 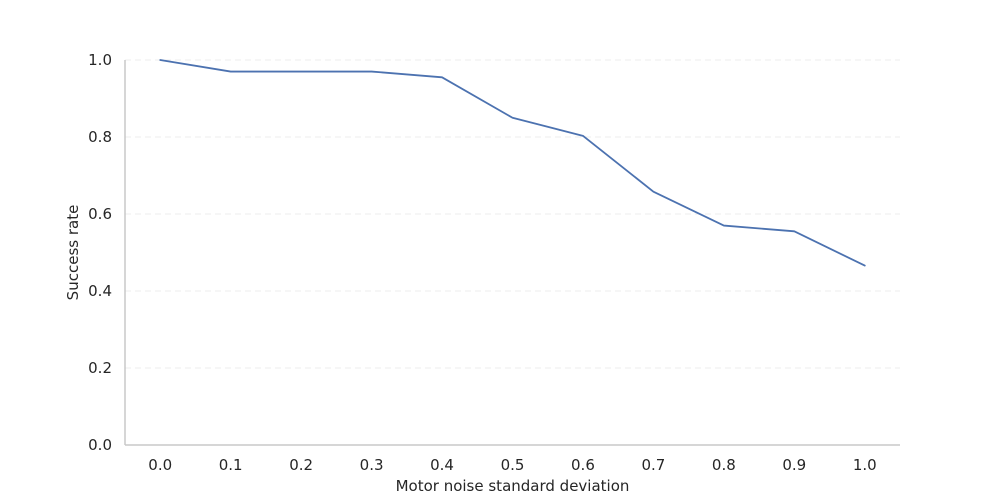 I want to click on y-tick-label: 0.8, so click(x=100, y=137).